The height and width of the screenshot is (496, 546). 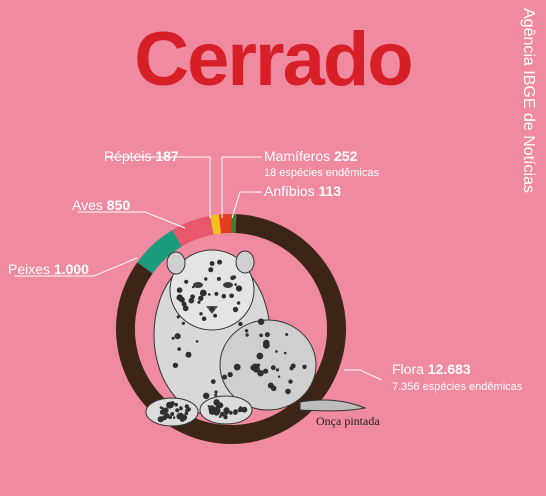 What do you see at coordinates (321, 173) in the screenshot?
I see `note-mamiferos: 18 espécies endêmicas` at bounding box center [321, 173].